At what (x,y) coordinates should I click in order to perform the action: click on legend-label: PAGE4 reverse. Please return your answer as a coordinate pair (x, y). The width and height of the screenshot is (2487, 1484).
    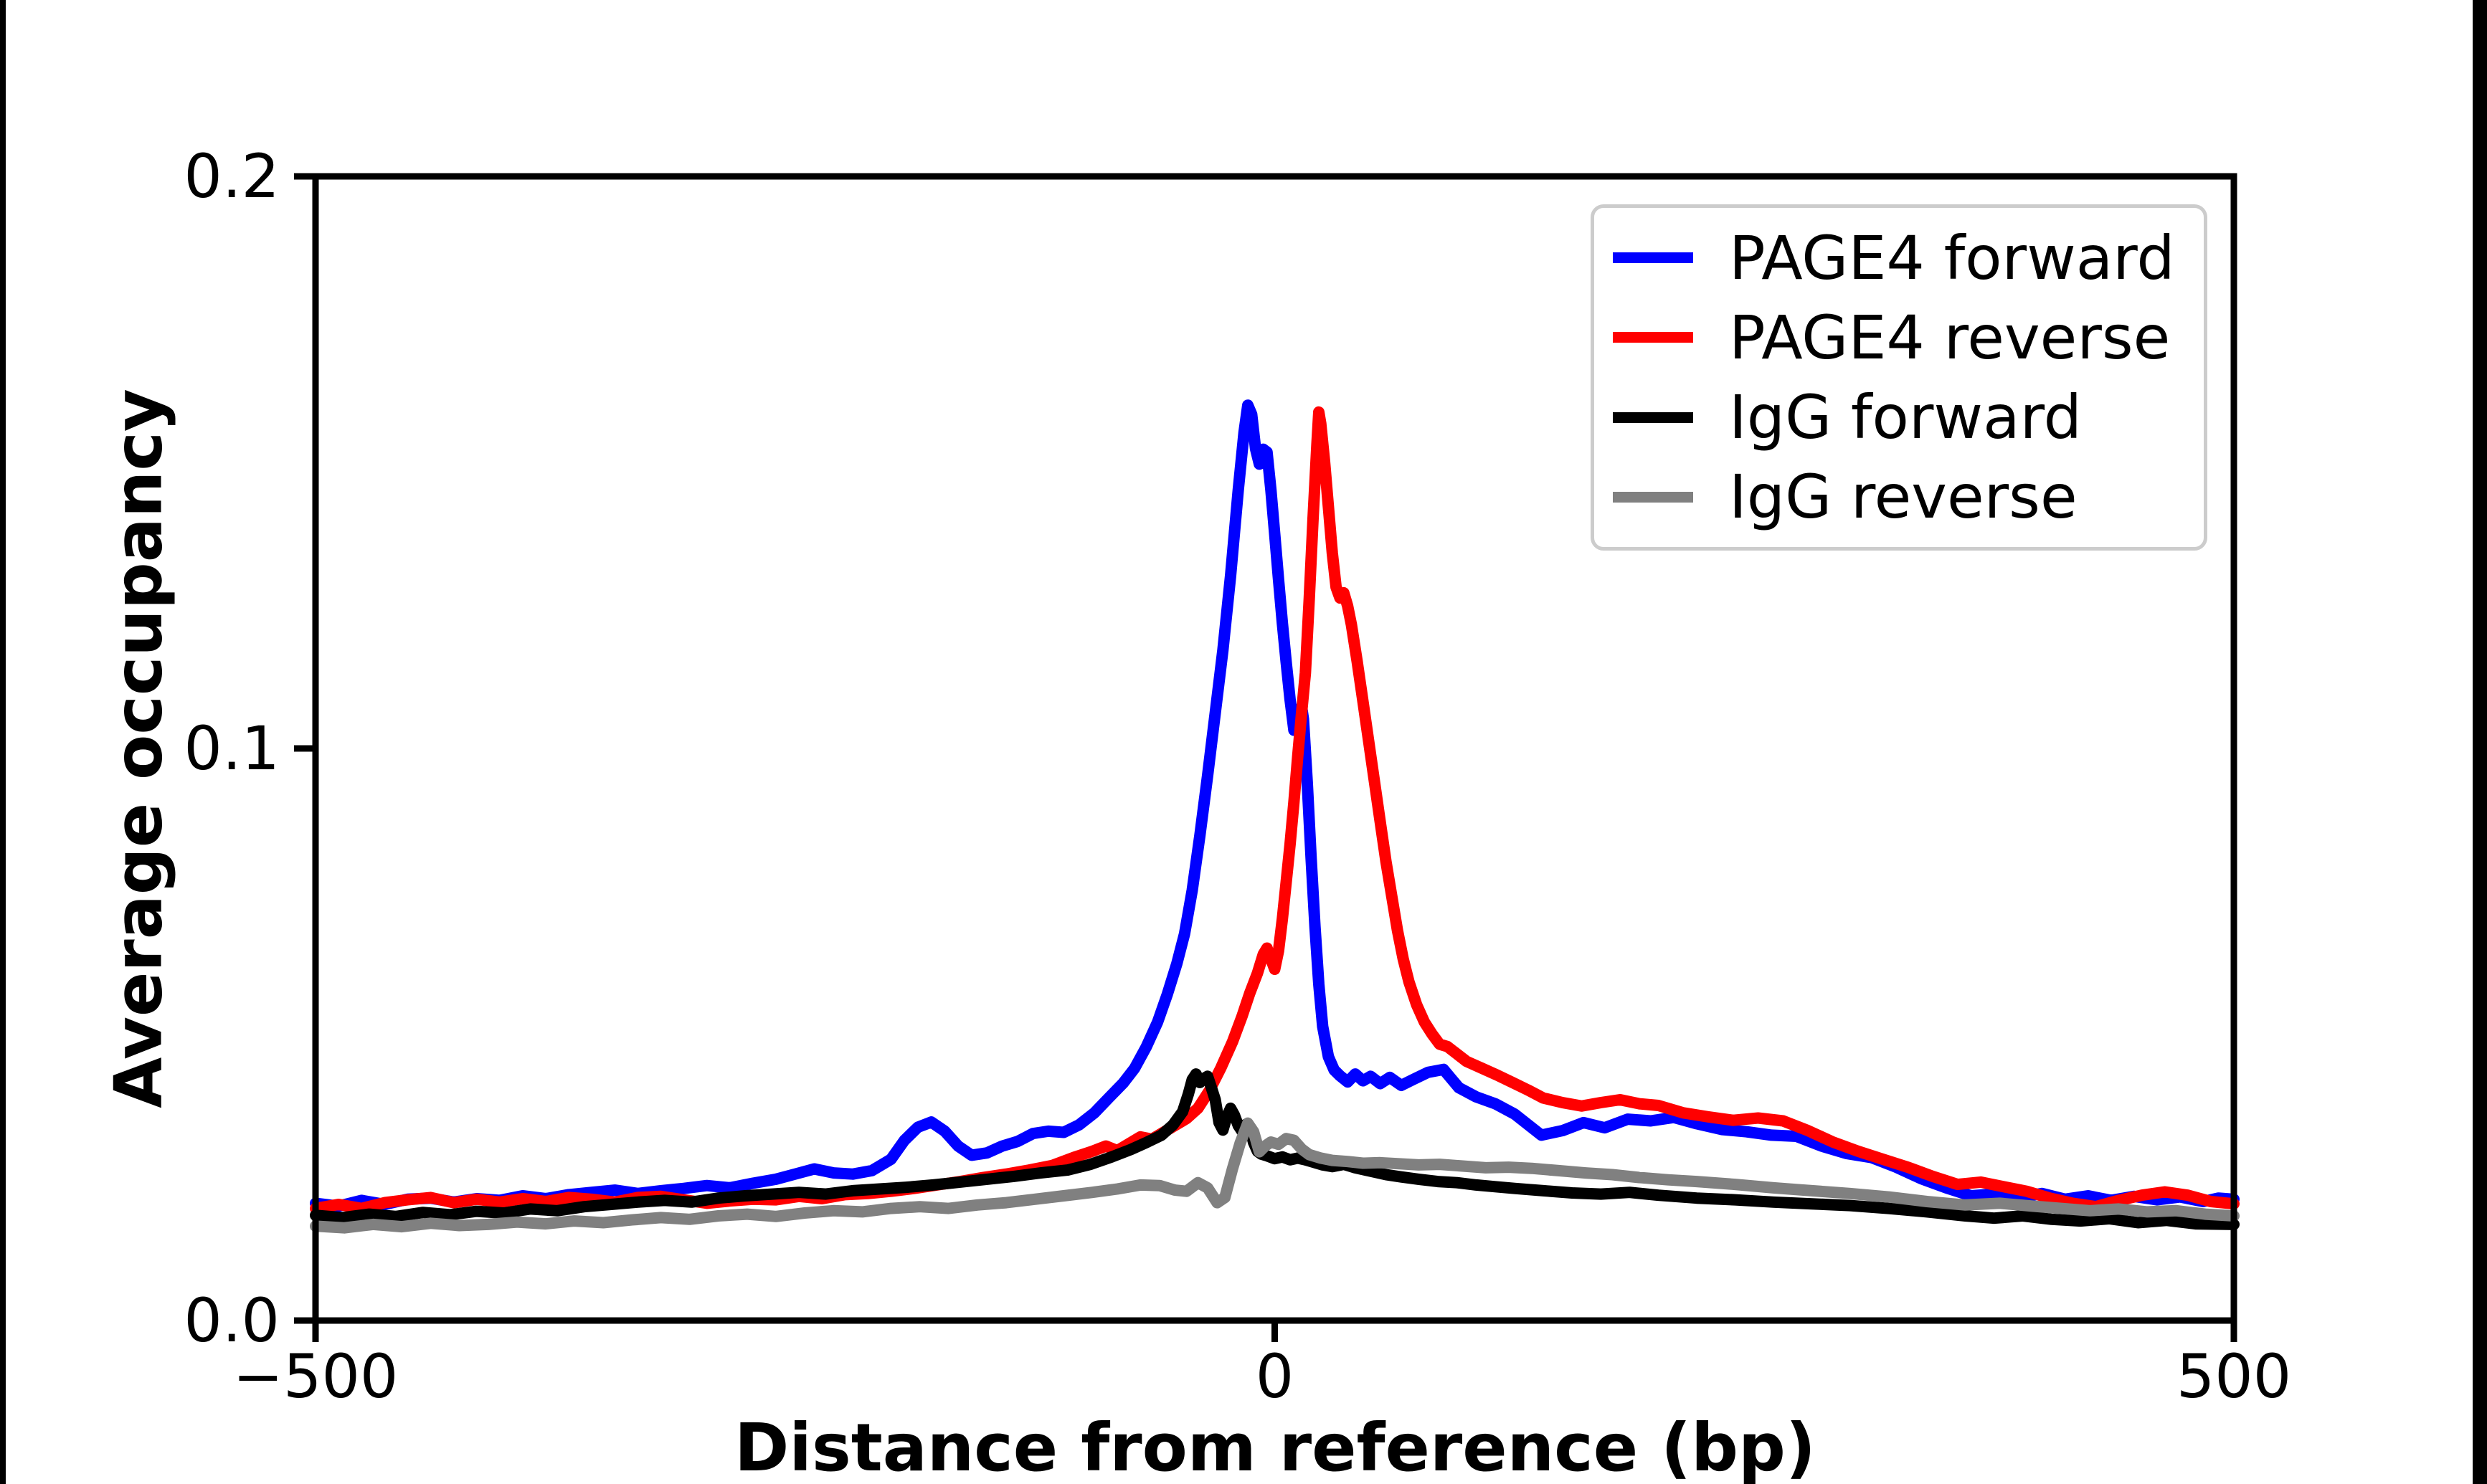
    Looking at the image, I should click on (1950, 337).